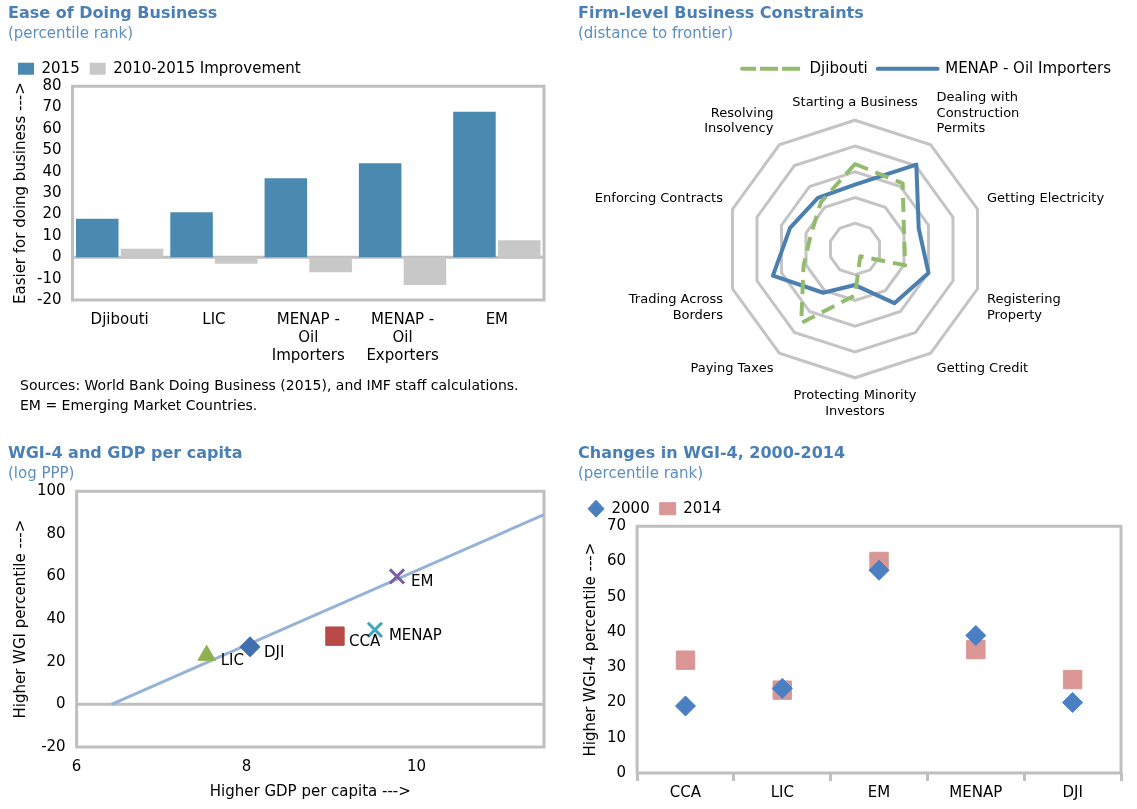  What do you see at coordinates (364, 641) in the screenshot?
I see `series-label: CCA` at bounding box center [364, 641].